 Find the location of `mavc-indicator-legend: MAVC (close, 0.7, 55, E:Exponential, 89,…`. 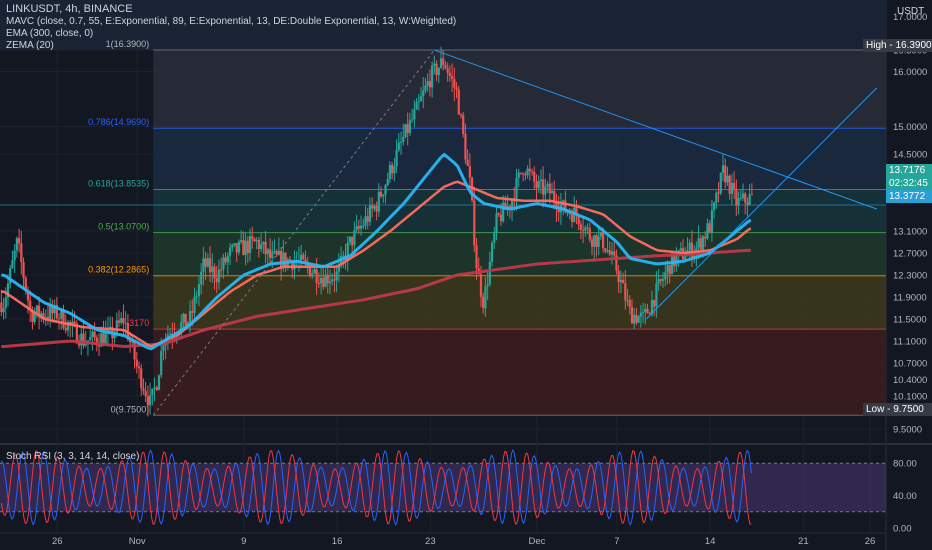

mavc-indicator-legend: MAVC (close, 0.7, 55, E:Exponential, 89,… is located at coordinates (231, 21).